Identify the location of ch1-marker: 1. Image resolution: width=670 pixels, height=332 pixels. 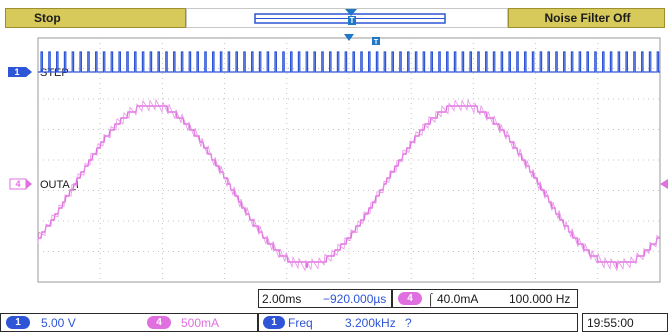
(20, 72).